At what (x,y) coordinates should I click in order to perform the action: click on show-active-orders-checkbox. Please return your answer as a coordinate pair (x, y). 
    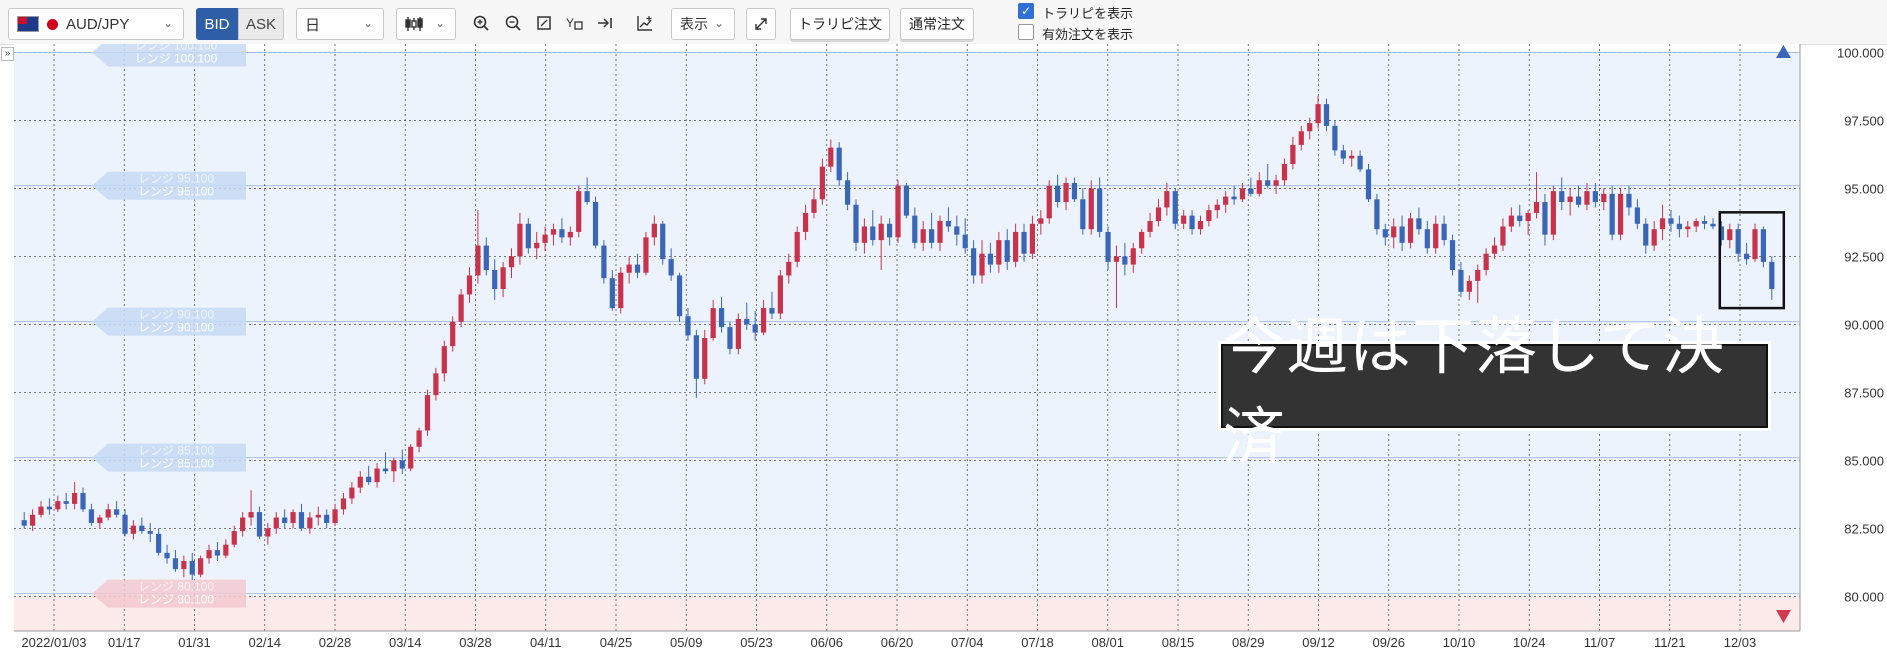
    Looking at the image, I should click on (1026, 32).